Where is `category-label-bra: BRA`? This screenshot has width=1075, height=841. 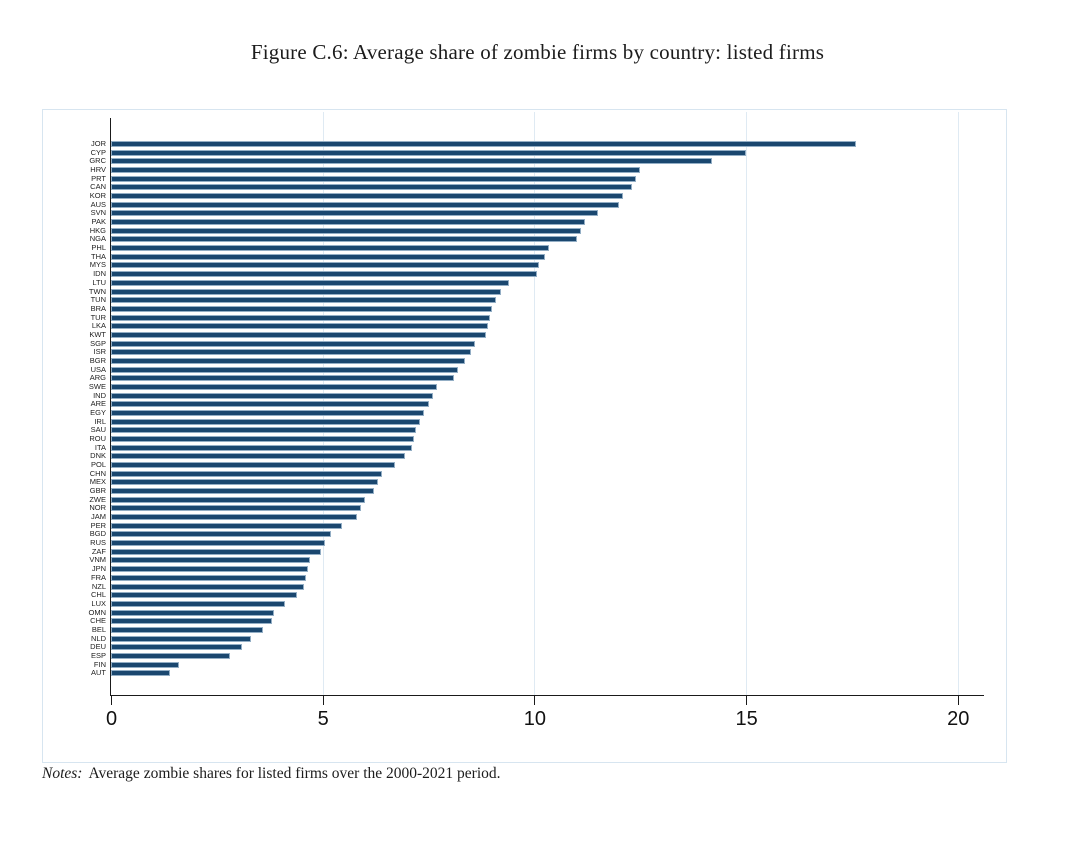
category-label-bra: BRA is located at coordinates (98, 308).